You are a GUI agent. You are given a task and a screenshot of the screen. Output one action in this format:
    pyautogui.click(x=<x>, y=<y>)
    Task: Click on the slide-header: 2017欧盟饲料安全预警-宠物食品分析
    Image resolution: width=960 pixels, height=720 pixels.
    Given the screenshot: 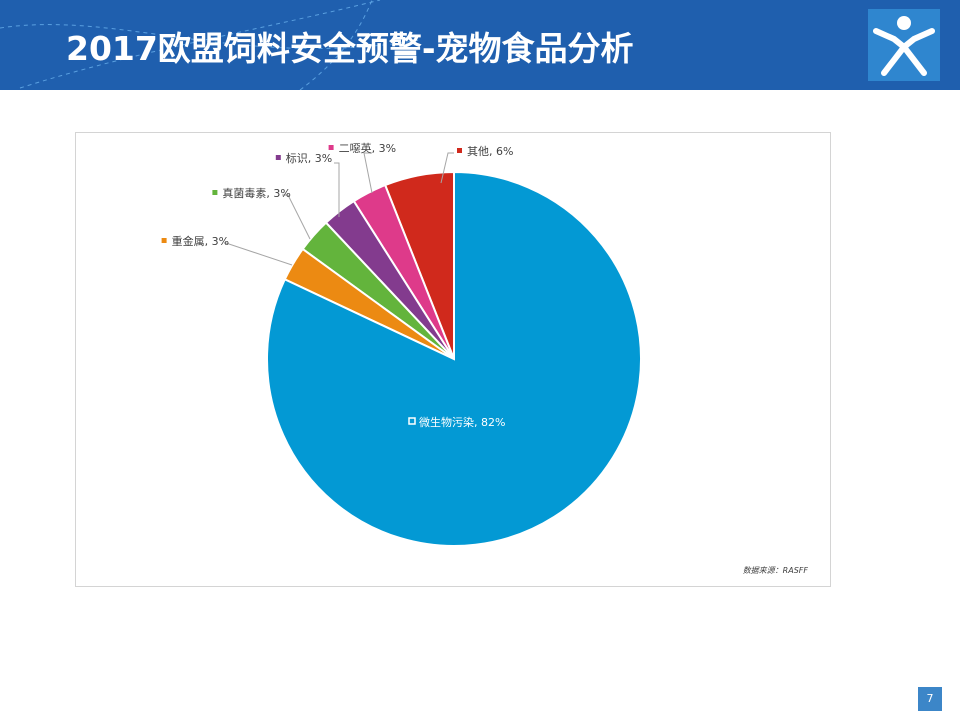 What is the action you would take?
    pyautogui.click(x=480, y=45)
    